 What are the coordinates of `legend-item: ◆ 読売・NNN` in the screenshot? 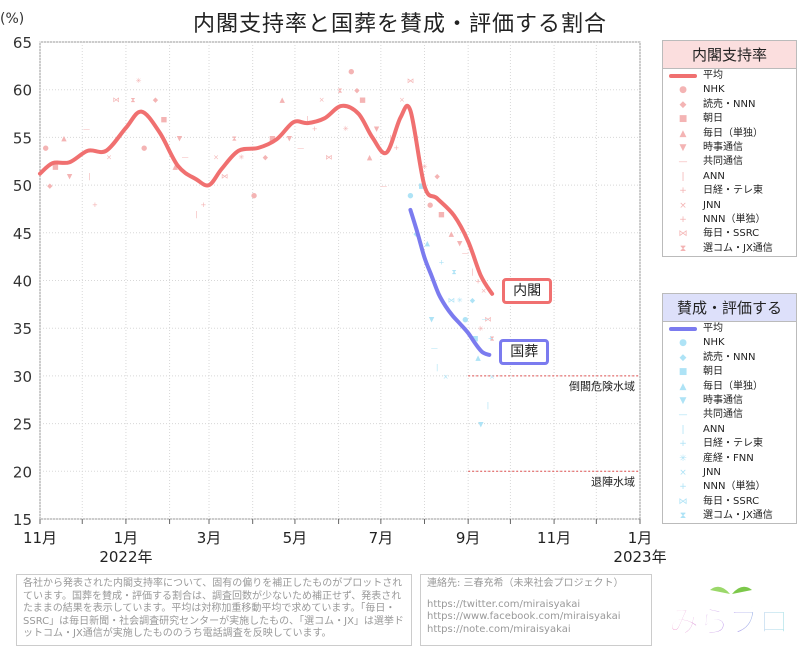 It's located at (729, 358).